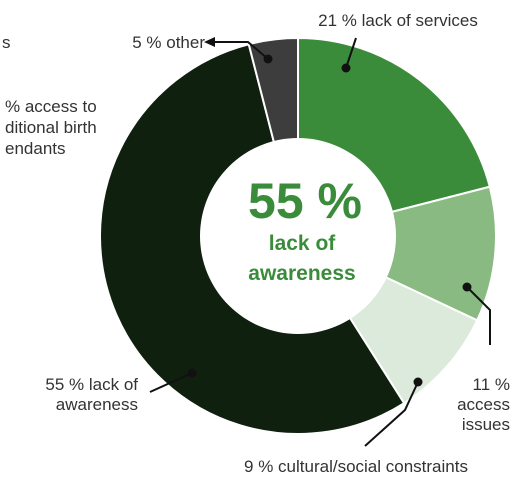  What do you see at coordinates (35, 148) in the screenshot?
I see `cutoff-label-1-line-2: endants` at bounding box center [35, 148].